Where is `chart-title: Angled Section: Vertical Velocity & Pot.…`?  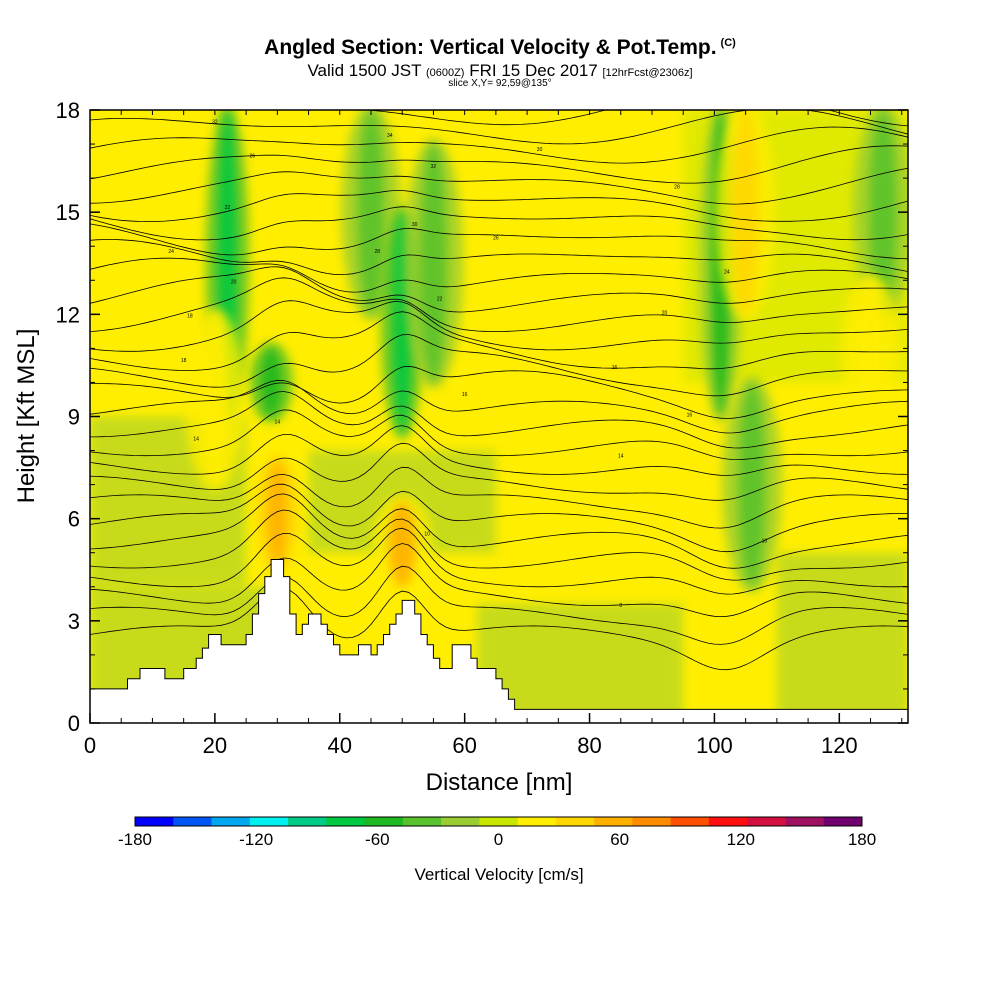
chart-title: Angled Section: Vertical Velocity & Pot.… is located at coordinates (500, 47).